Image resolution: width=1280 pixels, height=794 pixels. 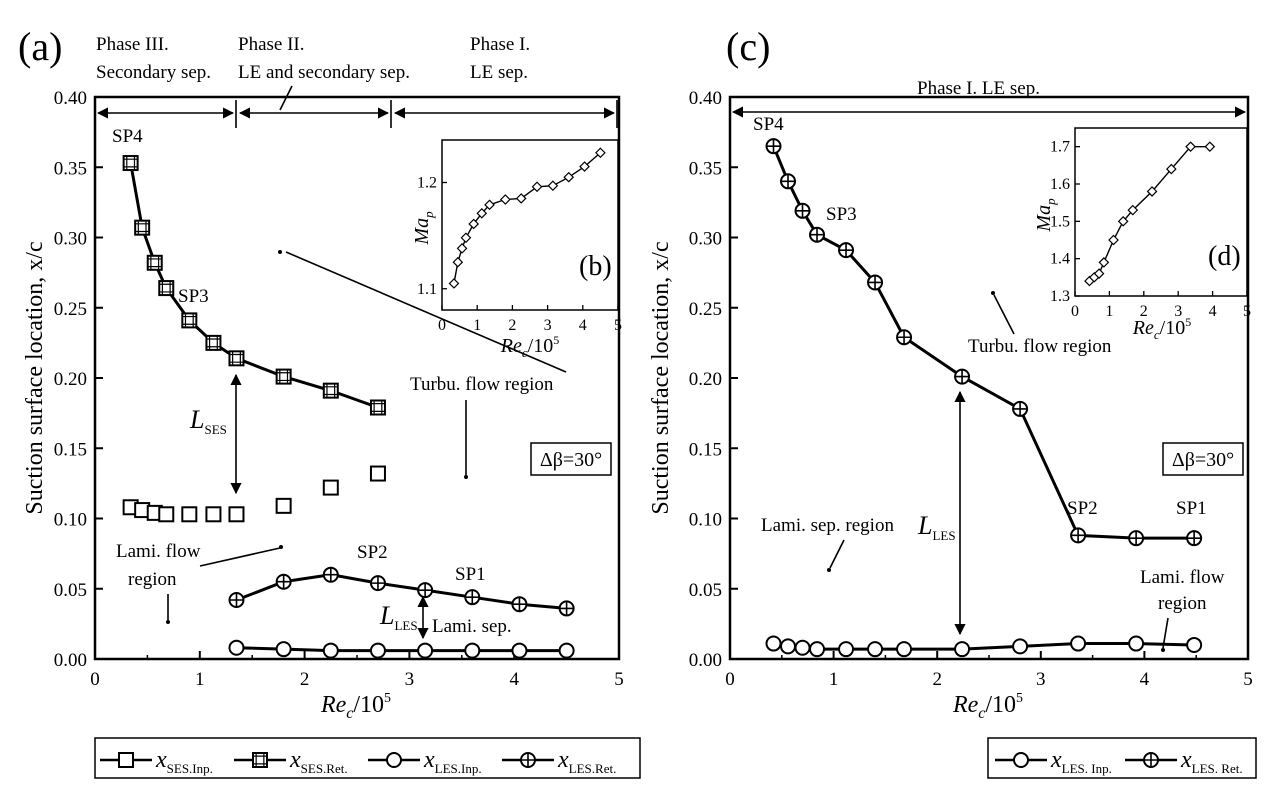 What do you see at coordinates (40, 46) in the screenshot?
I see `panel-a-label: (a)` at bounding box center [40, 46].